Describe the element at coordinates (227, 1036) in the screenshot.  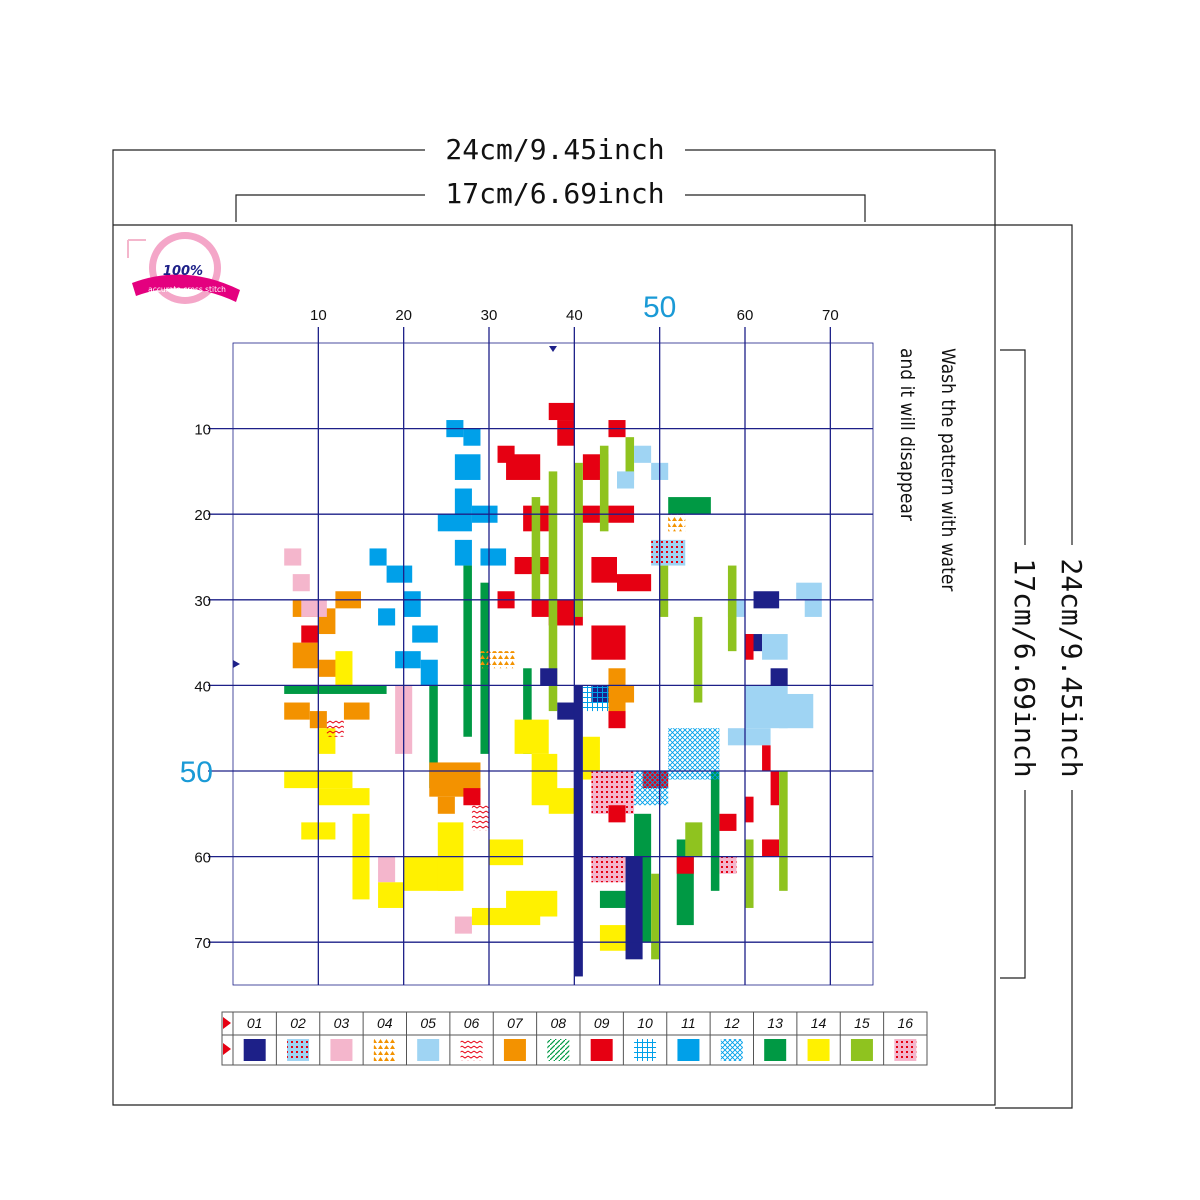
I see `legend-arrow` at that location.